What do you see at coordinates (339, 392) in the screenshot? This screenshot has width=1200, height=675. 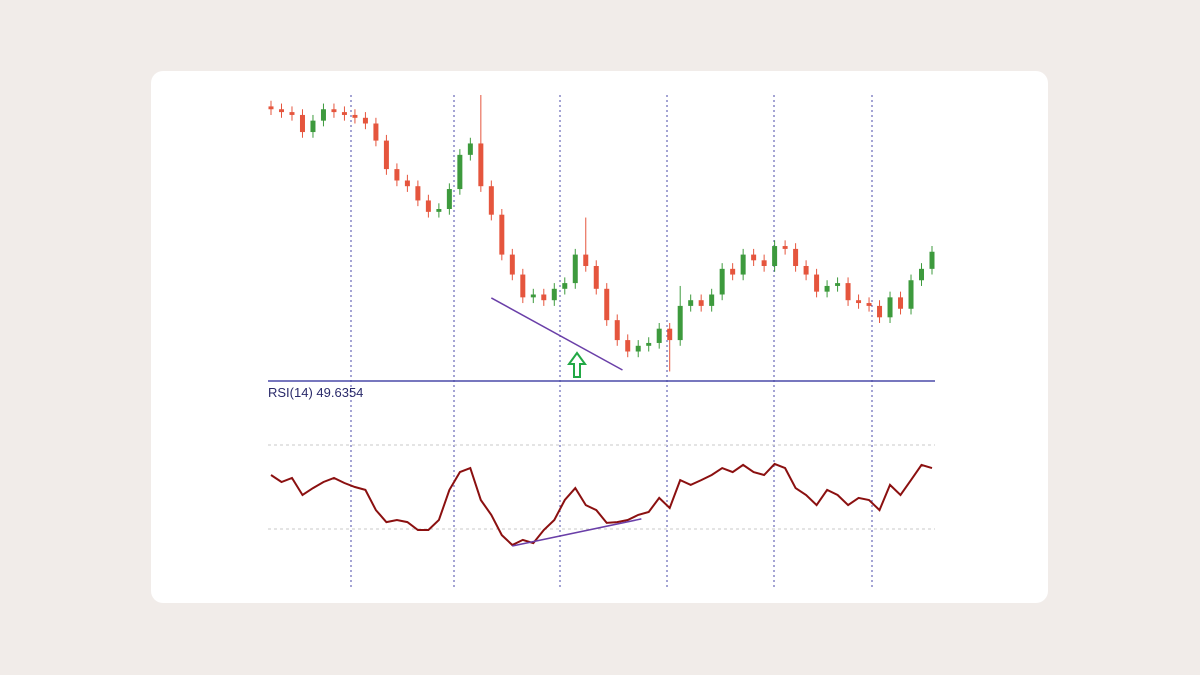 I see `indicator-value: 49.6354` at bounding box center [339, 392].